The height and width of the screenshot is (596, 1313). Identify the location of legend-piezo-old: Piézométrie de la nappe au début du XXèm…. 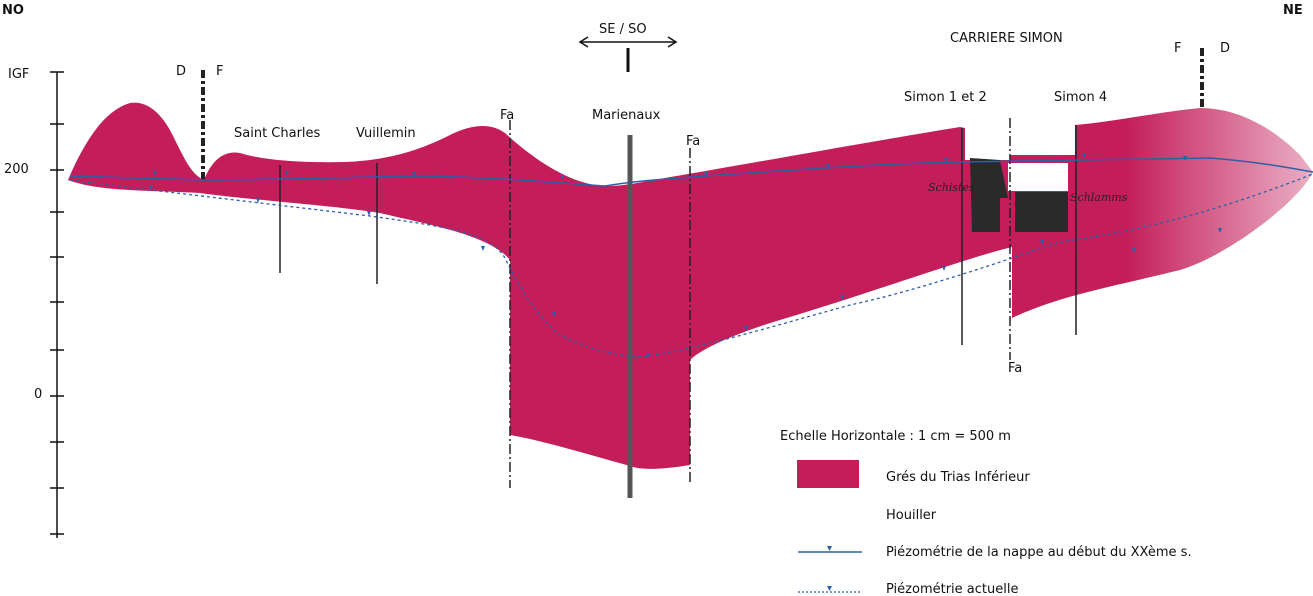
(1039, 552).